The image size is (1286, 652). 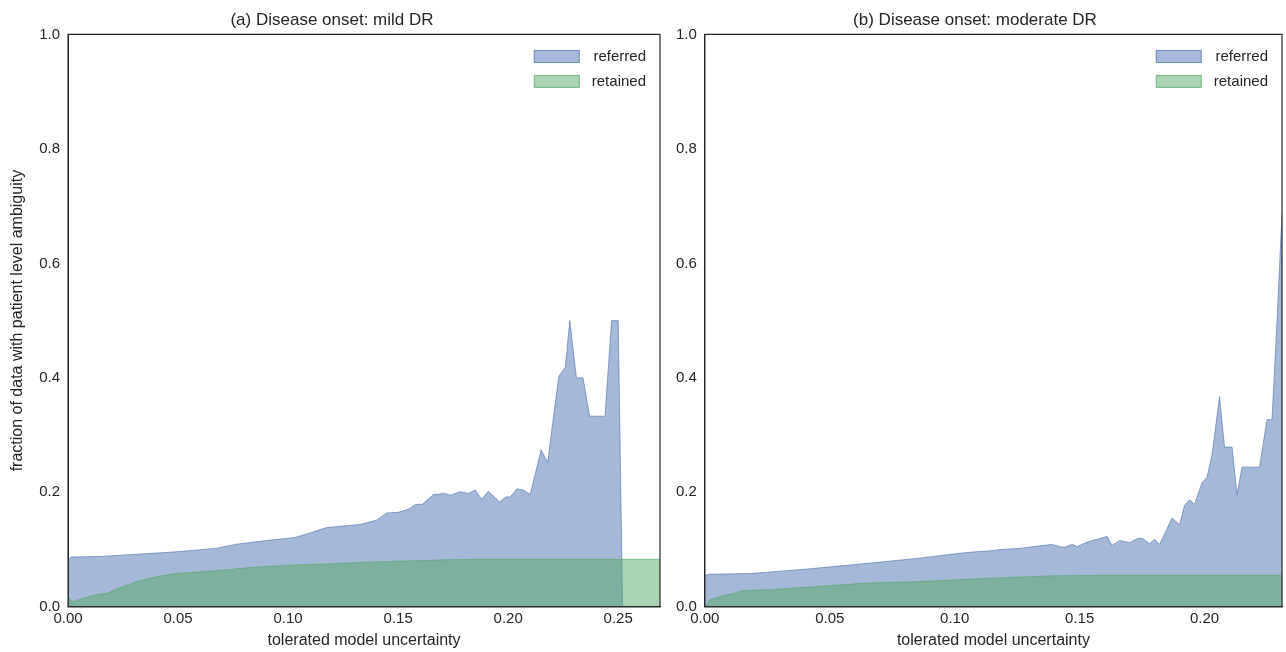 What do you see at coordinates (332, 19) in the screenshot?
I see `chart-title: (a) Disease onset: mild DR` at bounding box center [332, 19].